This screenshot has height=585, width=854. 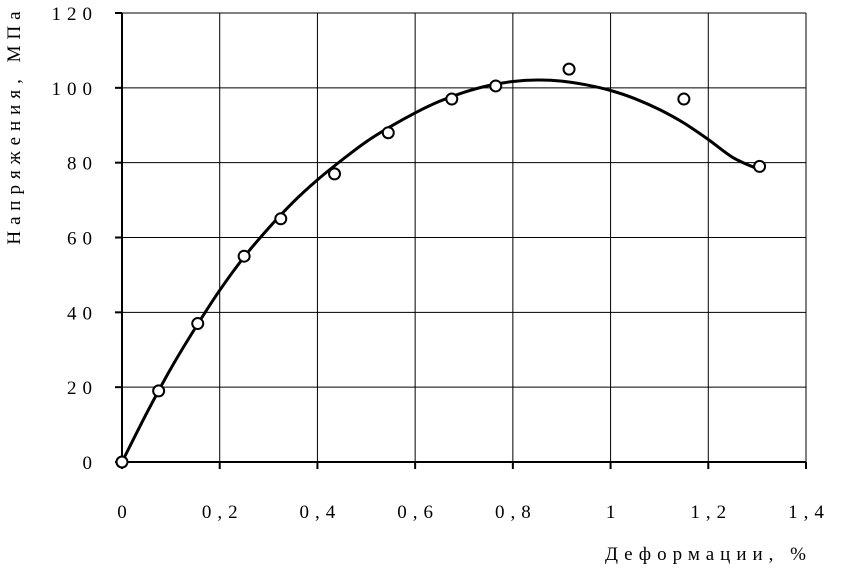 What do you see at coordinates (82, 313) in the screenshot?
I see `y-tick-label-2: 40` at bounding box center [82, 313].